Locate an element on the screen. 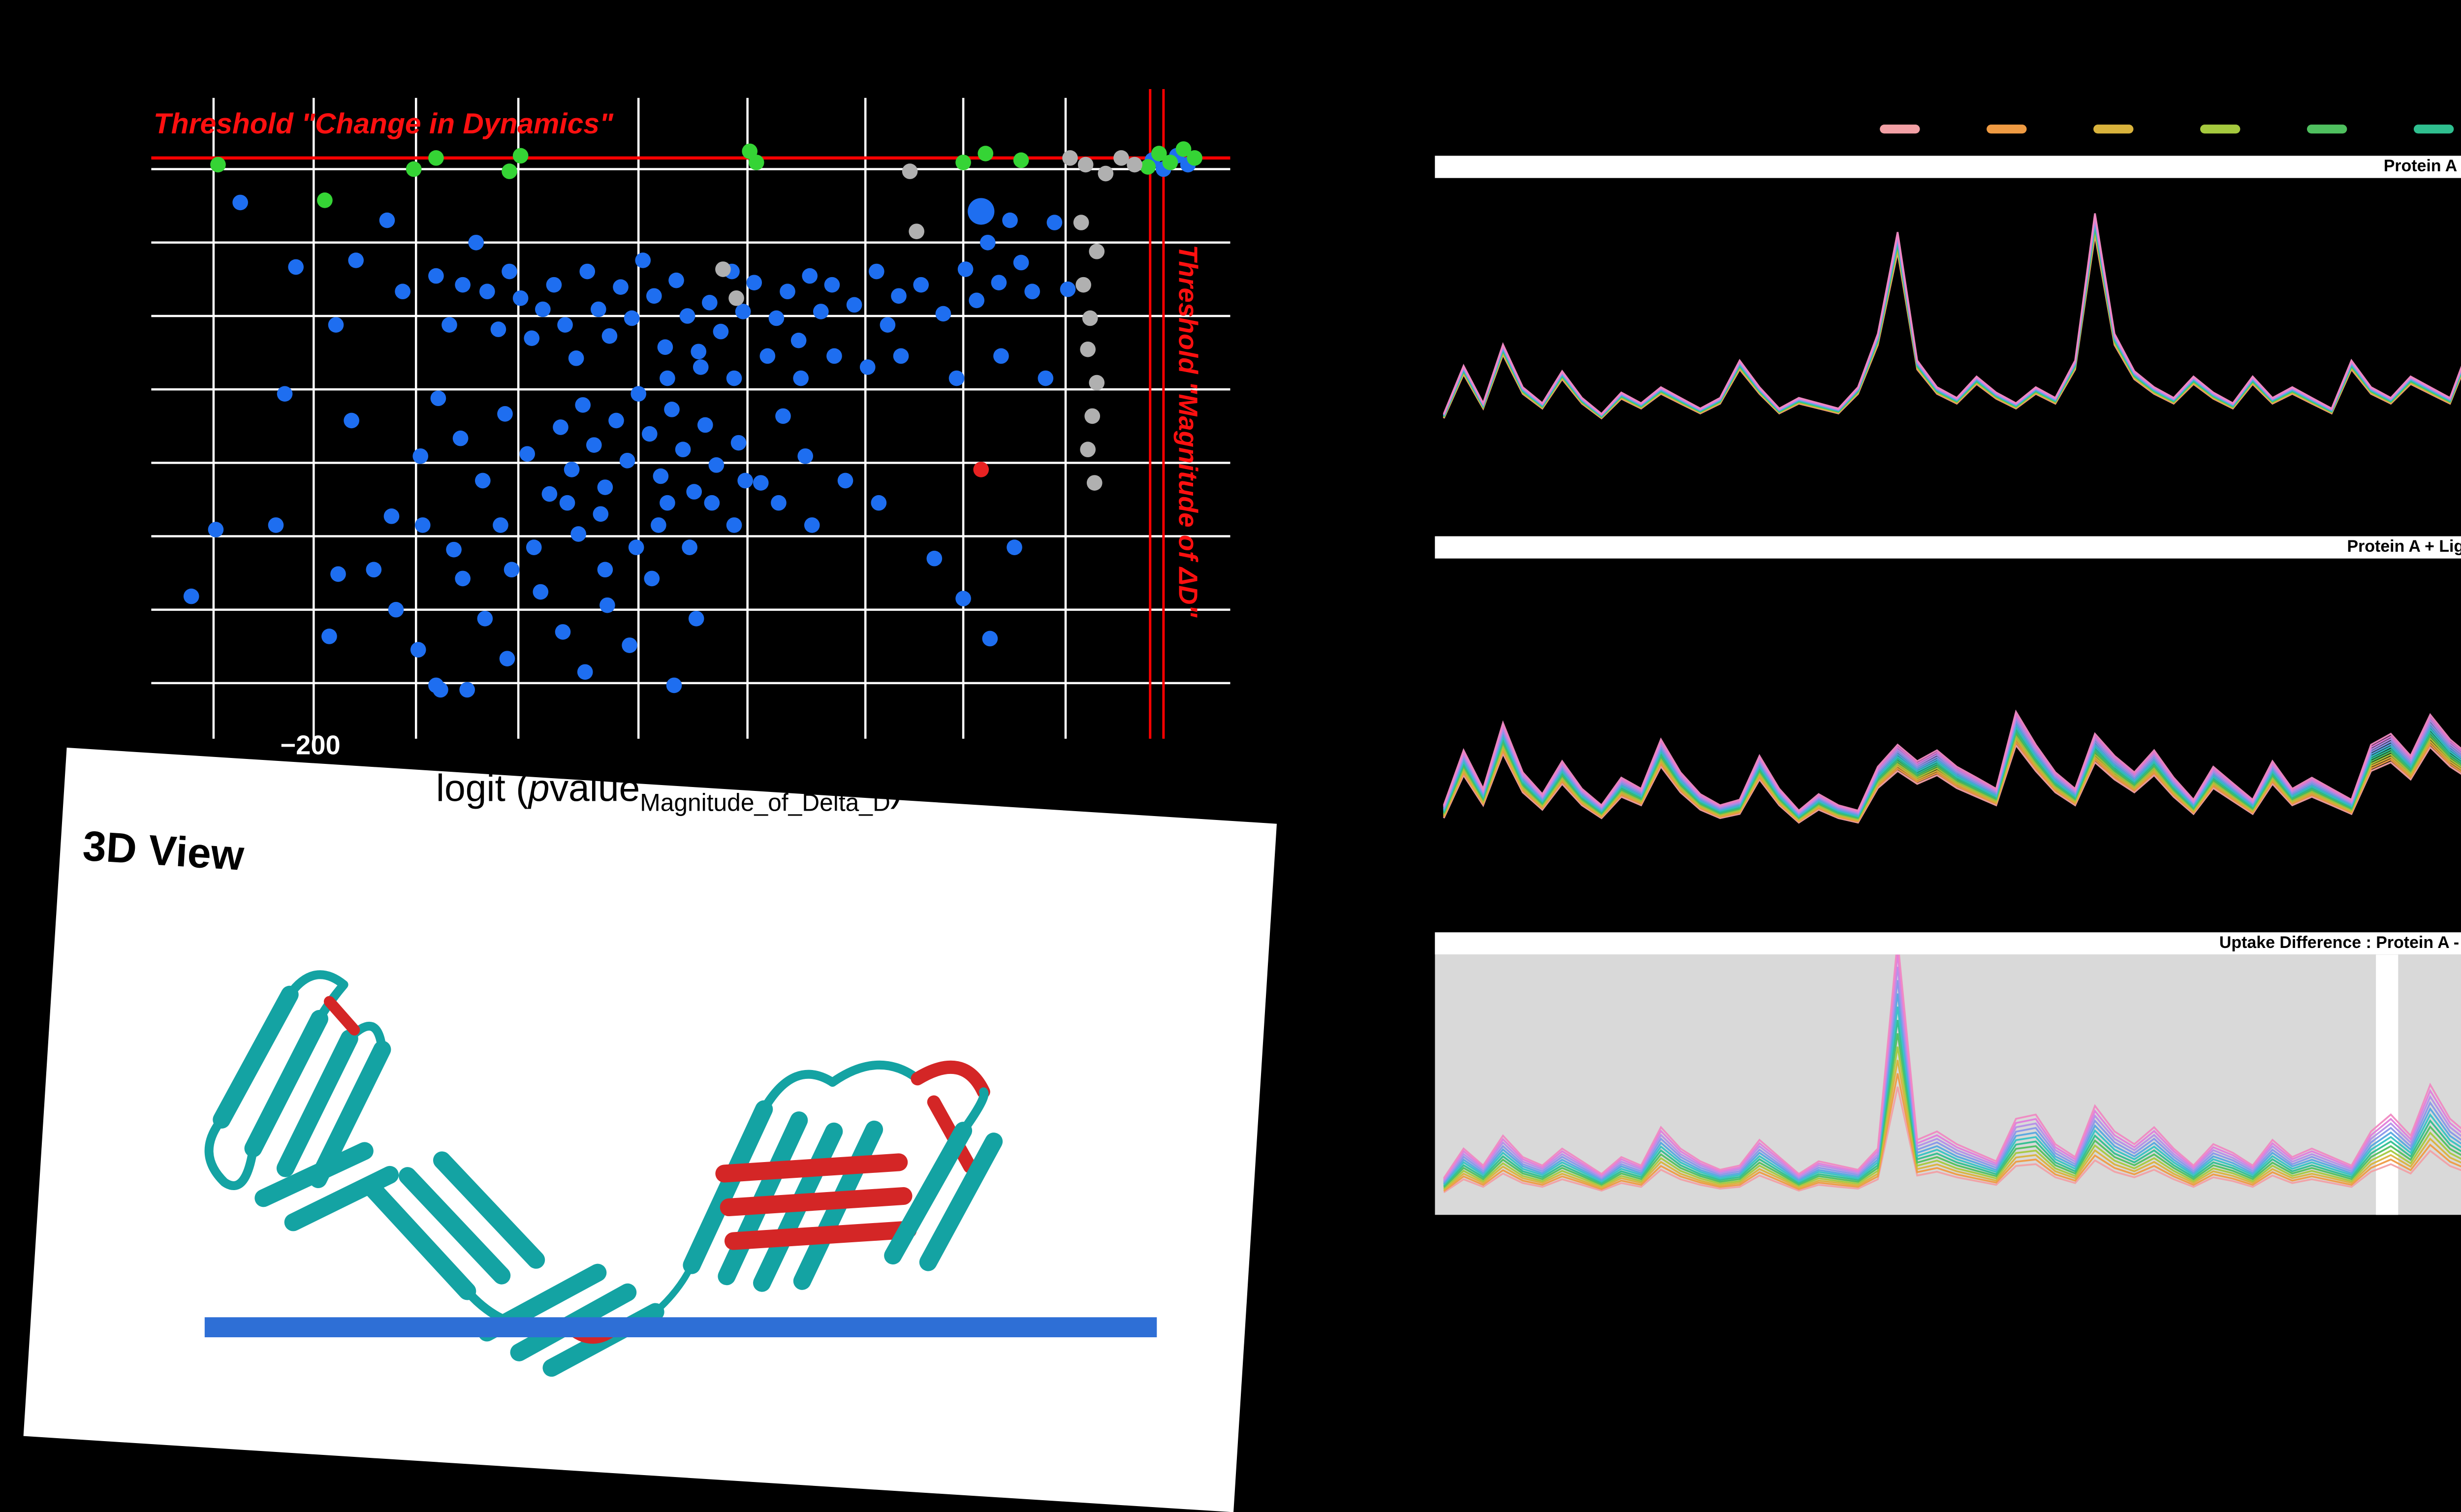 The image size is (2461, 1512). protein-structure is located at coordinates (608, 1171).